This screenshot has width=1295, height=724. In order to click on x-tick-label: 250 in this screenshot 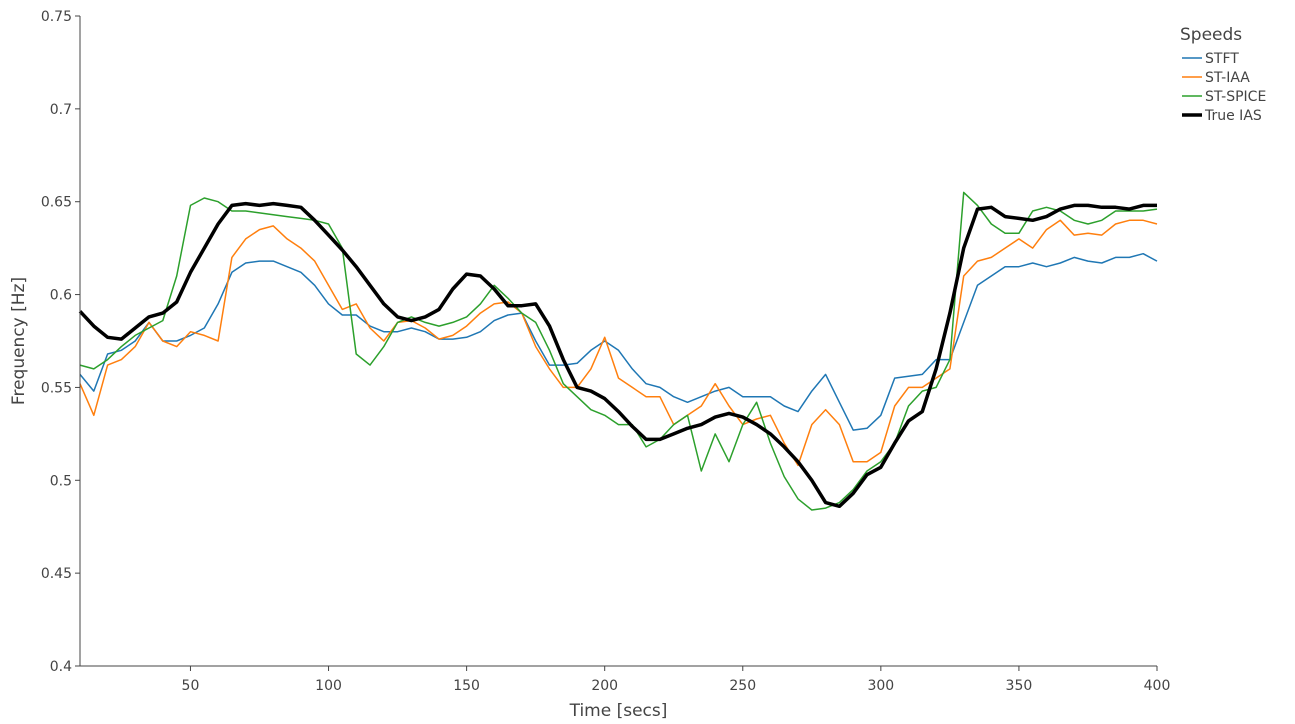, I will do `click(742, 686)`.